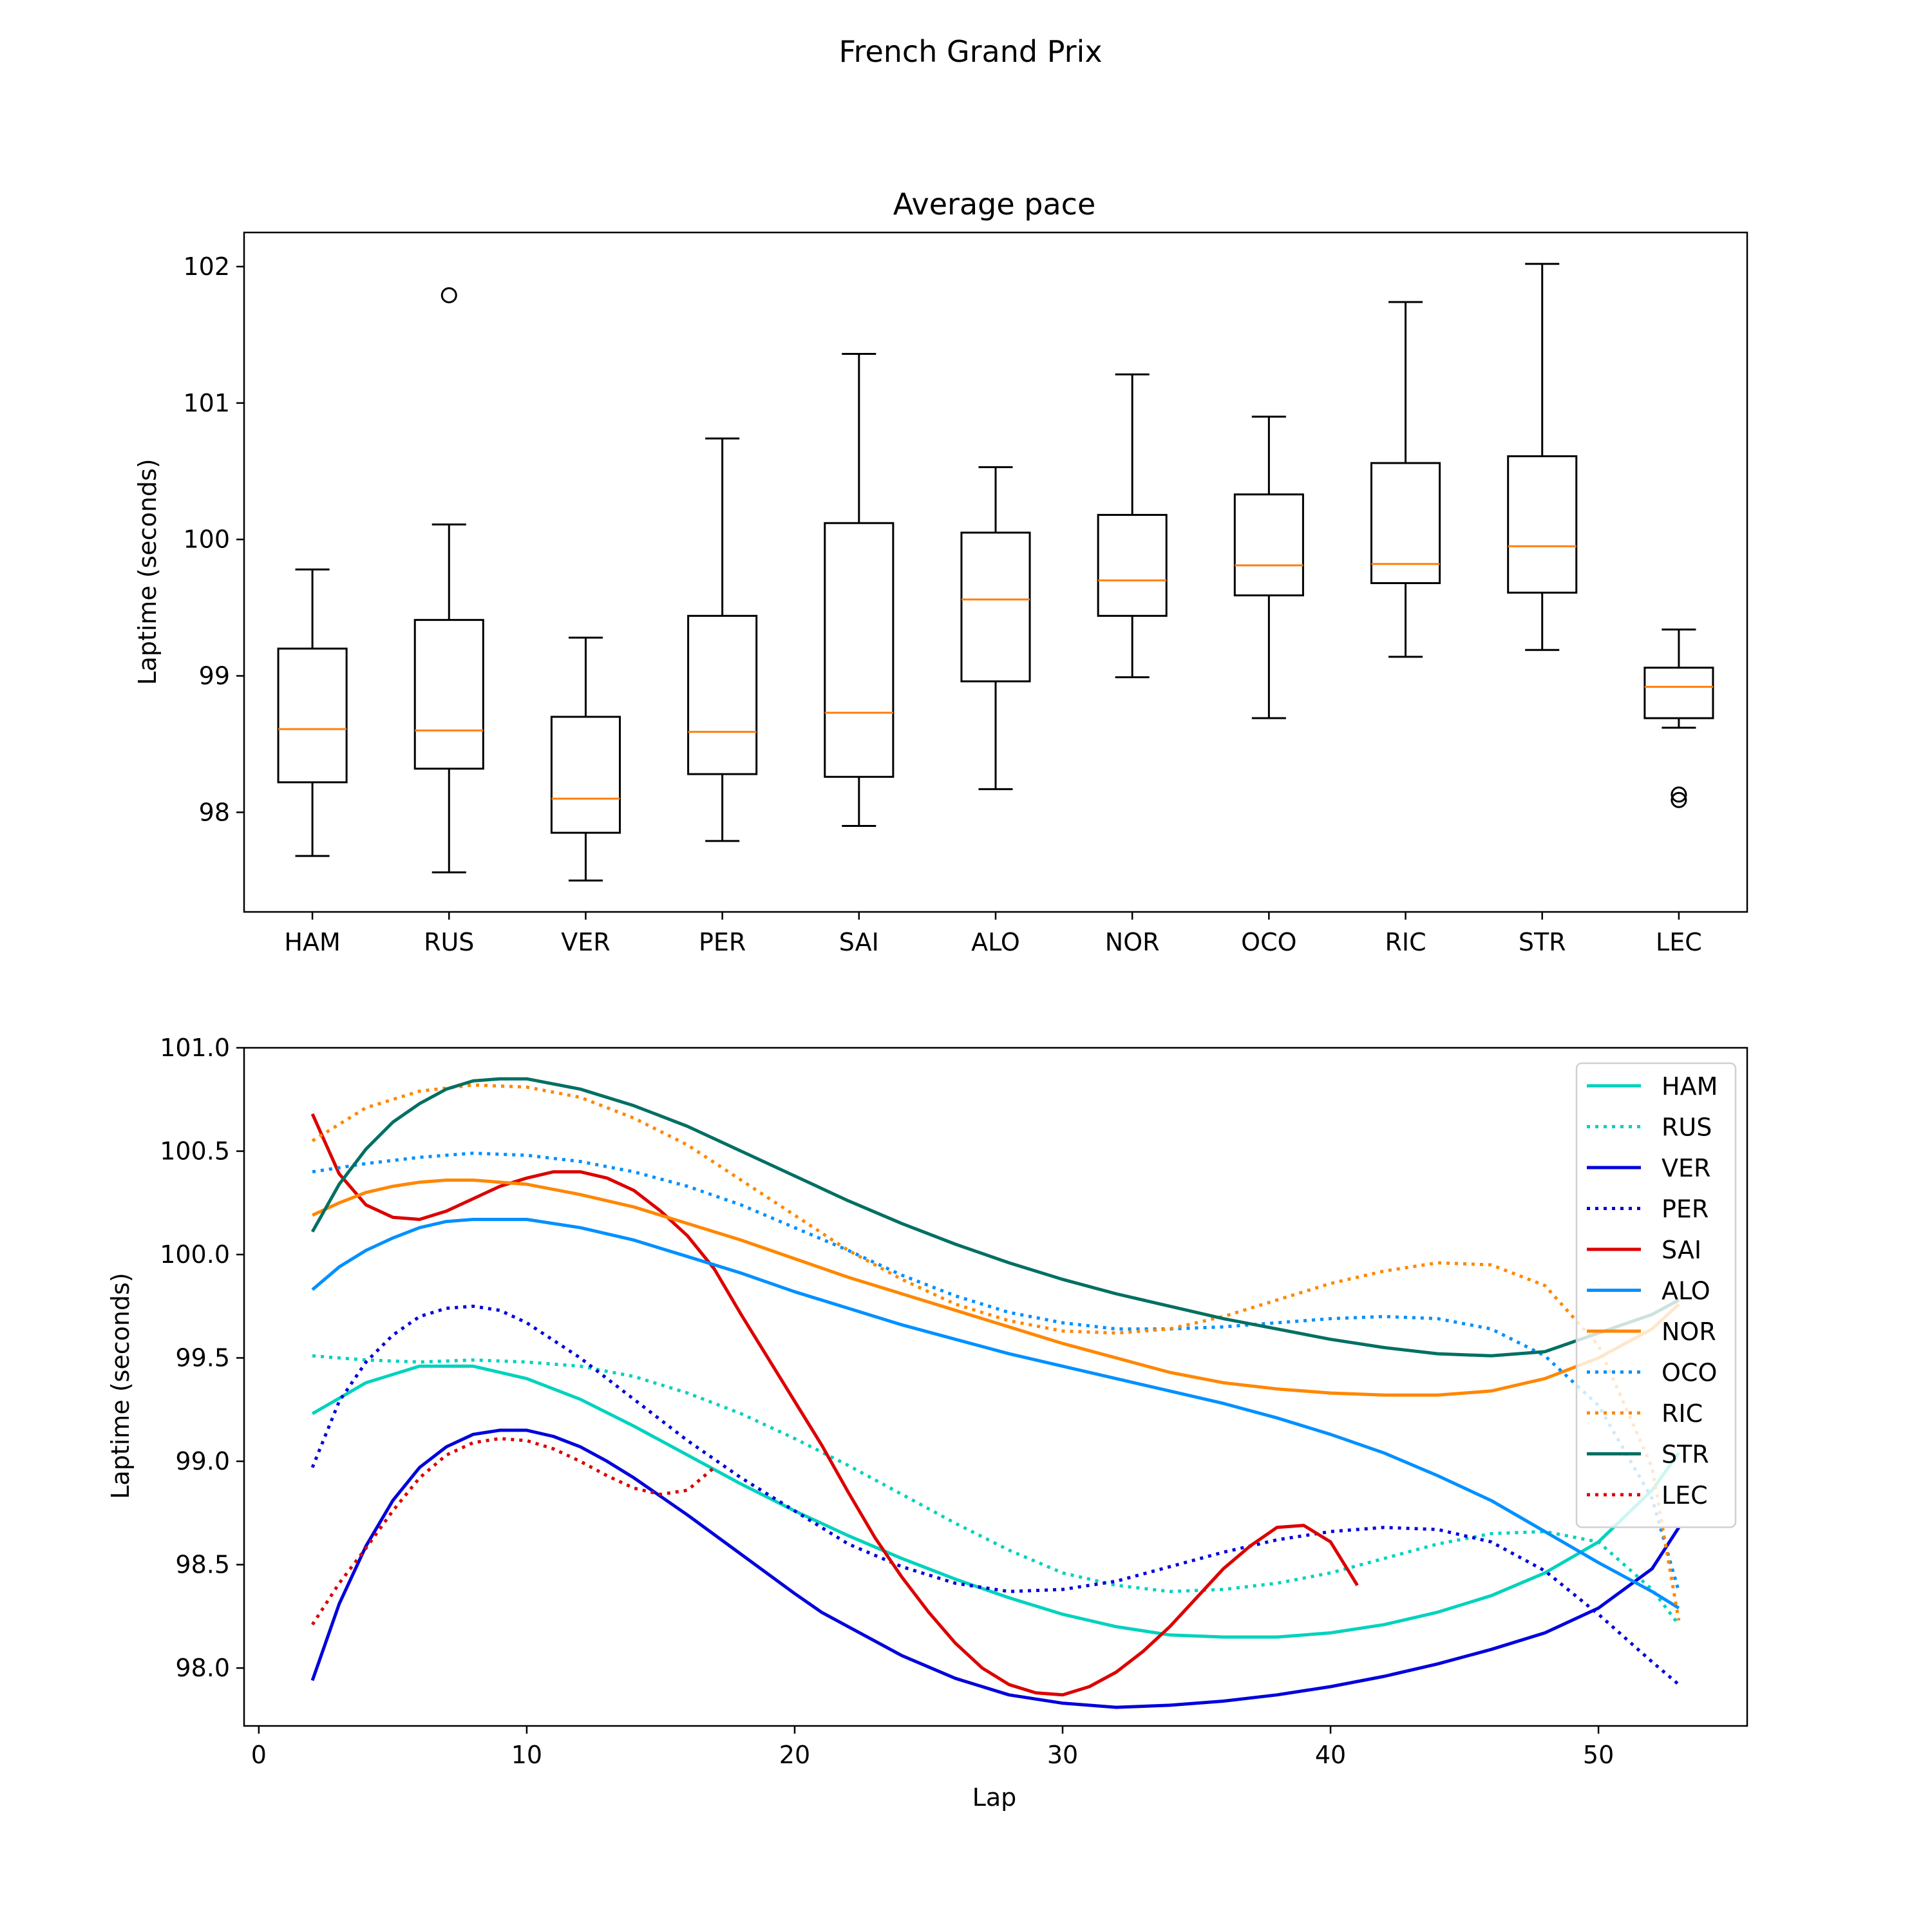 The width and height of the screenshot is (1932, 1932). Describe the element at coordinates (202, 1461) in the screenshot. I see `line-y-tick-label: 99.0` at that location.